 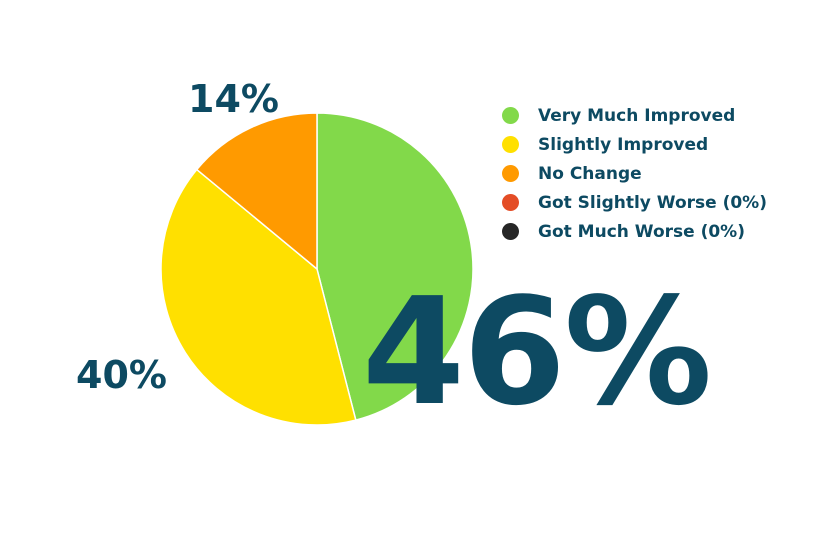 What do you see at coordinates (395, 266) in the screenshot?
I see `pie-slice-very-much-improved` at bounding box center [395, 266].